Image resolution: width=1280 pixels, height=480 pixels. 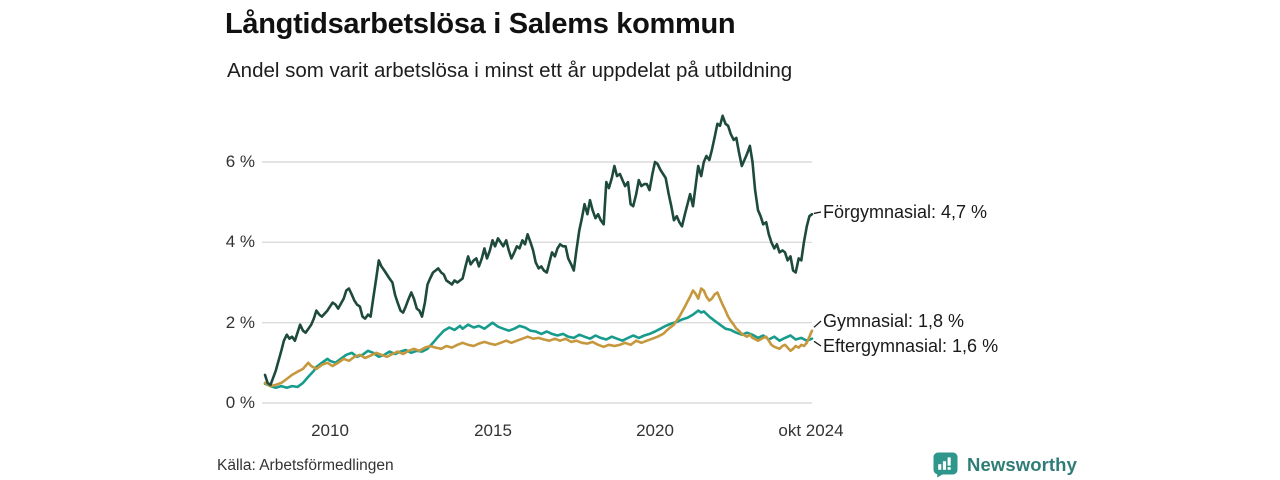 I want to click on source-note: Källa: Arbetsförmedlingen, so click(x=305, y=465).